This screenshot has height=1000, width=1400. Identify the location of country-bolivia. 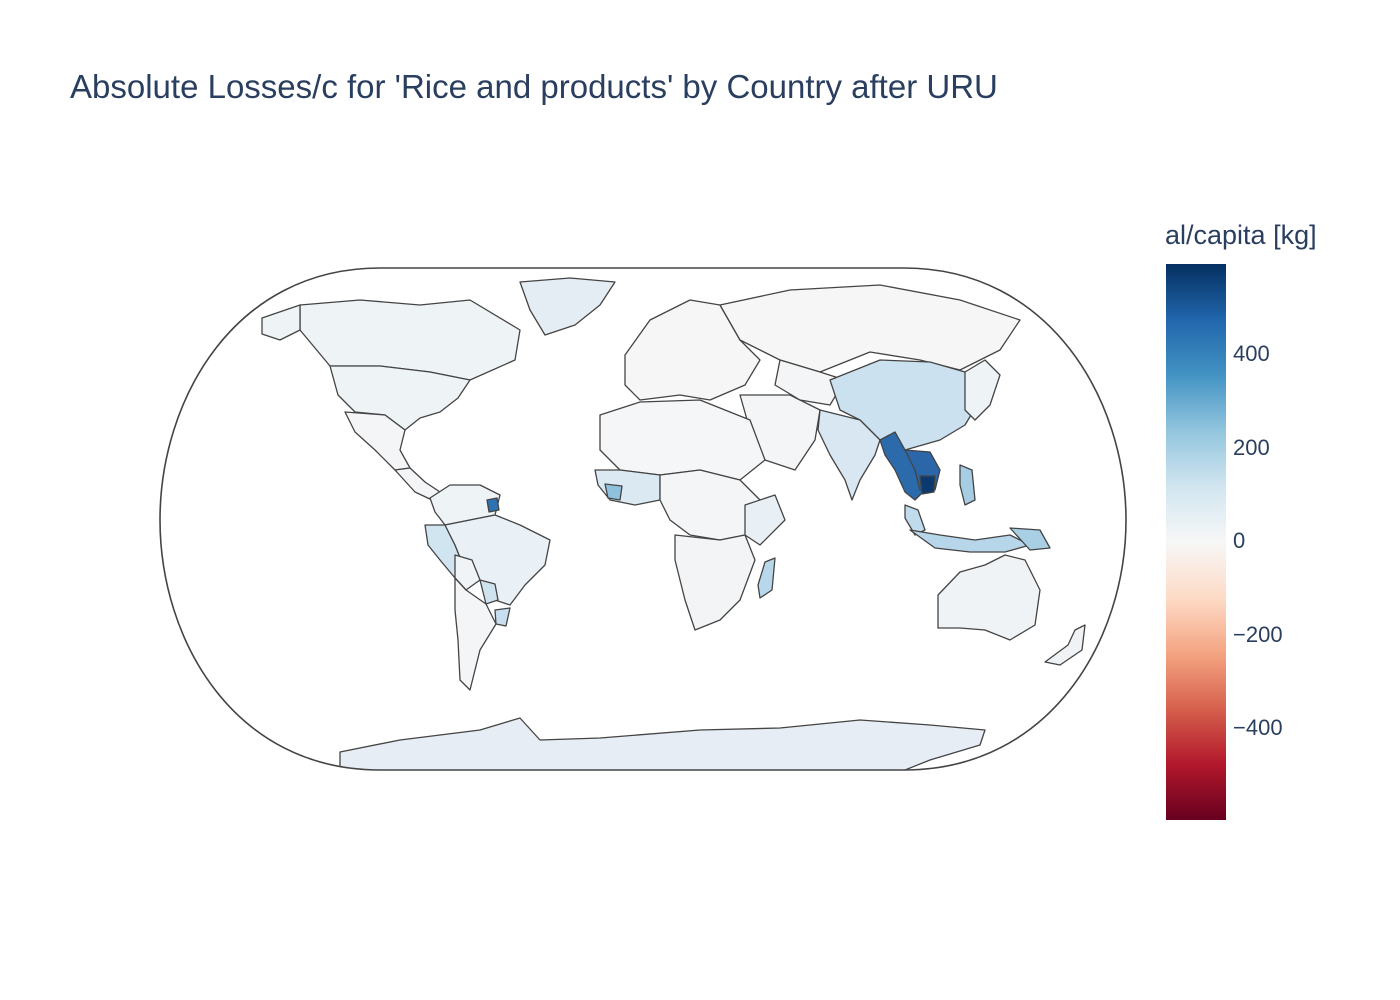
(467, 572).